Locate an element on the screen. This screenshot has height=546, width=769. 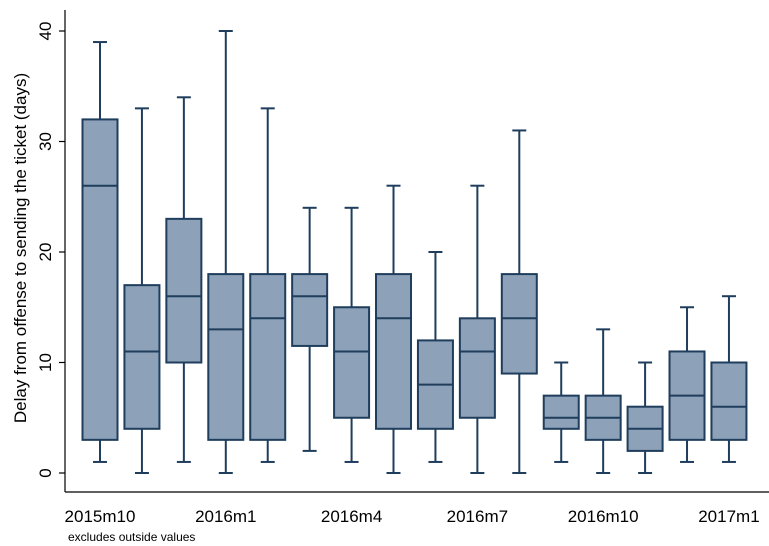
box-2016m9 is located at coordinates (561, 412).